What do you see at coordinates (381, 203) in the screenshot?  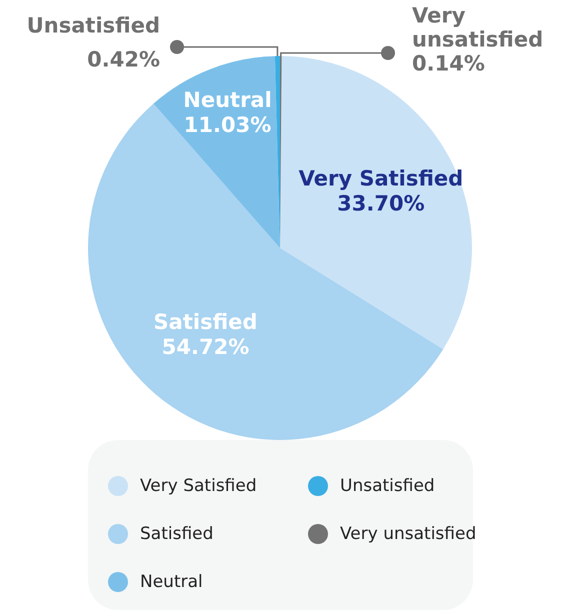 I see `data-label: 33.70%` at bounding box center [381, 203].